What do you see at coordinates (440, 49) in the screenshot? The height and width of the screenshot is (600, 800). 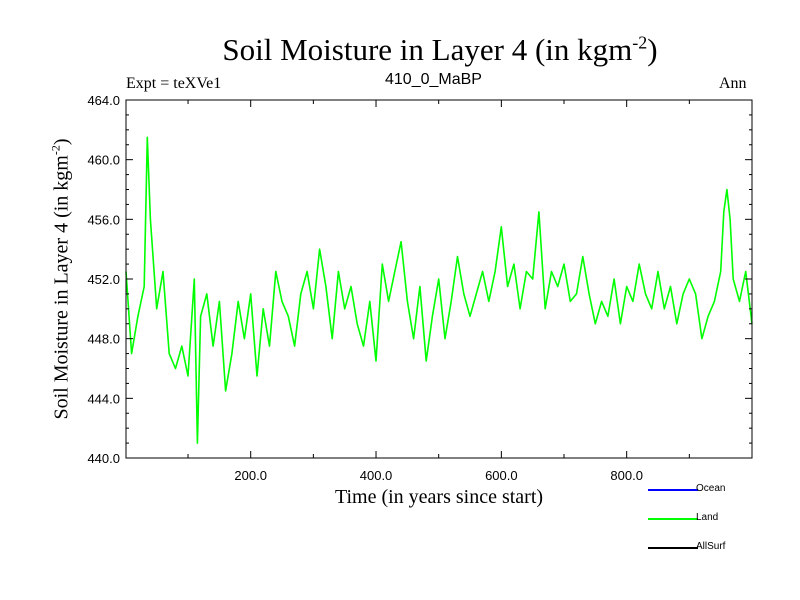 I see `chart-title: Soil Moisture in Layer 4 (in kgm-2)` at bounding box center [440, 49].